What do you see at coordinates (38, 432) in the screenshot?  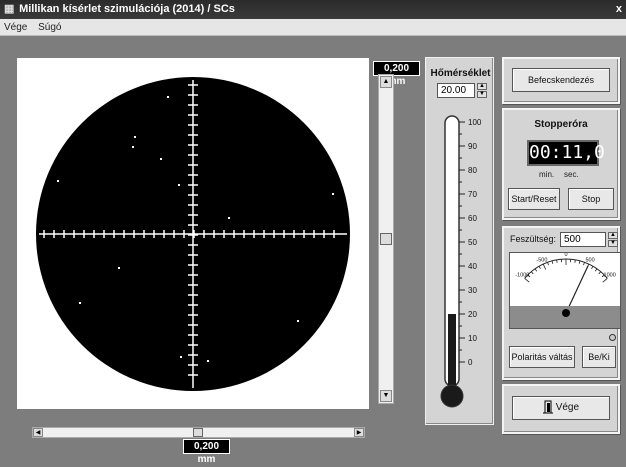 I see `scroll-left-icon: ◀` at bounding box center [38, 432].